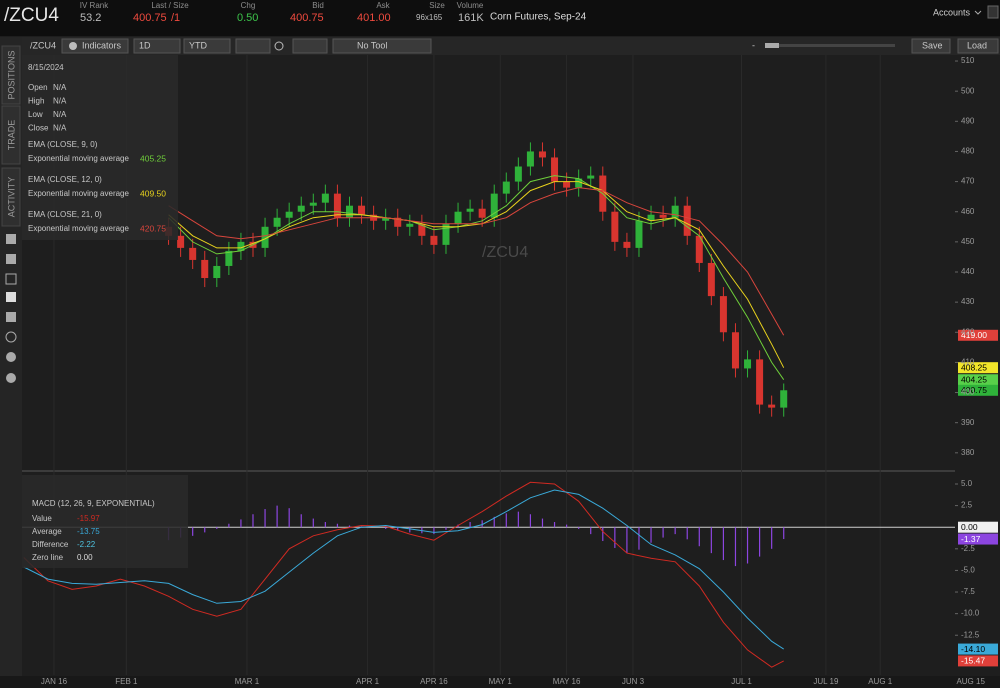  What do you see at coordinates (968, 211) in the screenshot?
I see `y-tick-label: 460` at bounding box center [968, 211].